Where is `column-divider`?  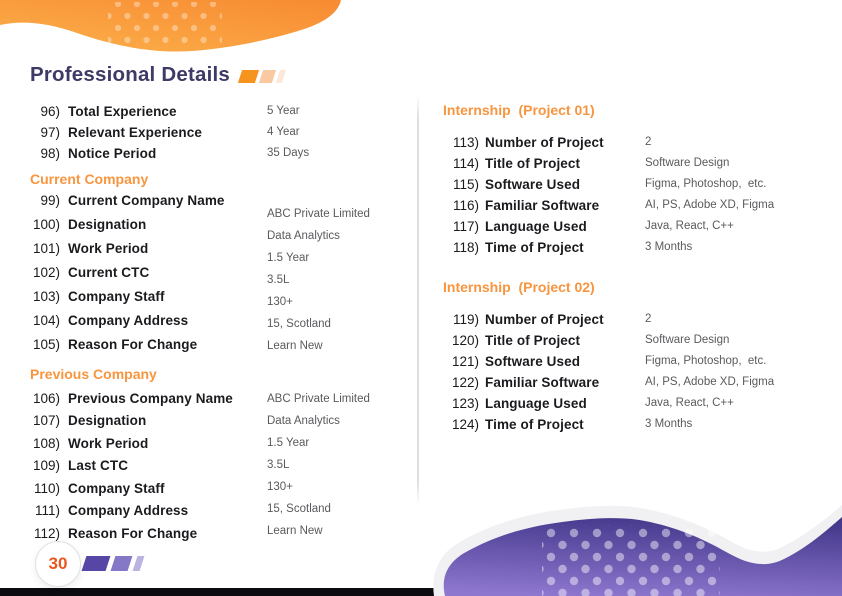 column-divider is located at coordinates (418, 300).